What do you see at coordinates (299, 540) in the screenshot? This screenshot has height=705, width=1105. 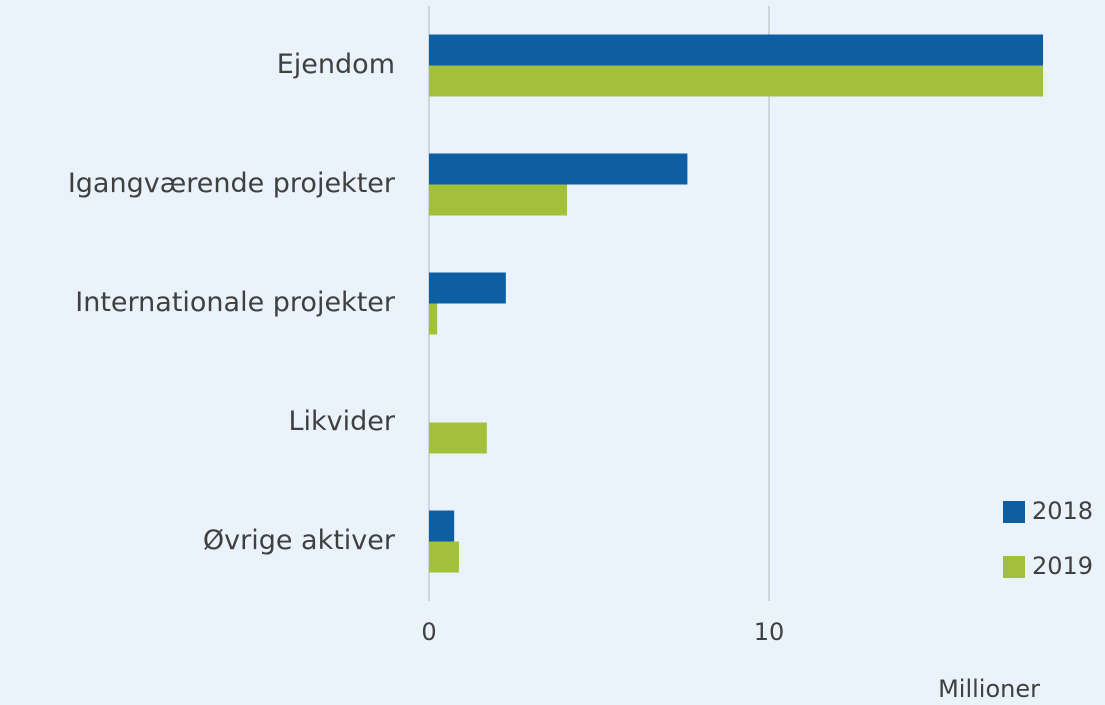 I see `y-tick-label: Øvrige aktiver` at bounding box center [299, 540].